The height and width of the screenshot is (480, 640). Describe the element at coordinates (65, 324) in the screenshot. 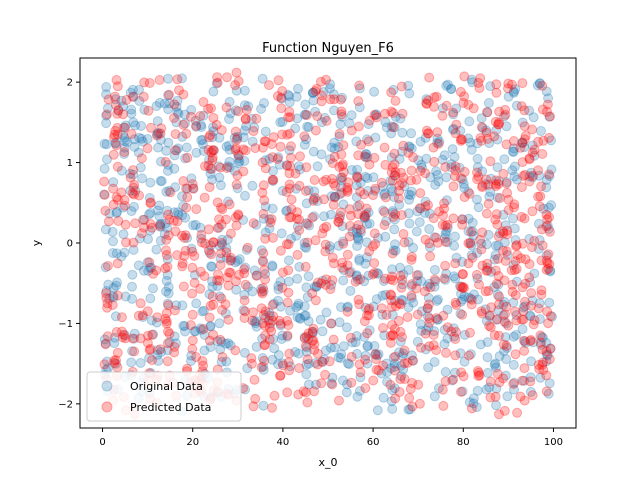

I see `y-tick-label: −1` at that location.